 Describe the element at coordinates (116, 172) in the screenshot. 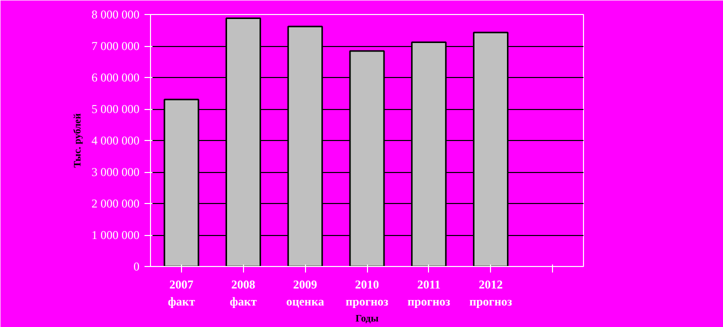

I see `y-tick-label: 3 000 000` at that location.